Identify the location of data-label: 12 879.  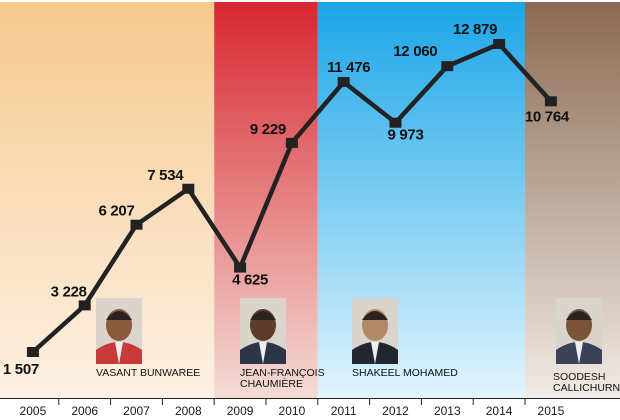
(475, 29).